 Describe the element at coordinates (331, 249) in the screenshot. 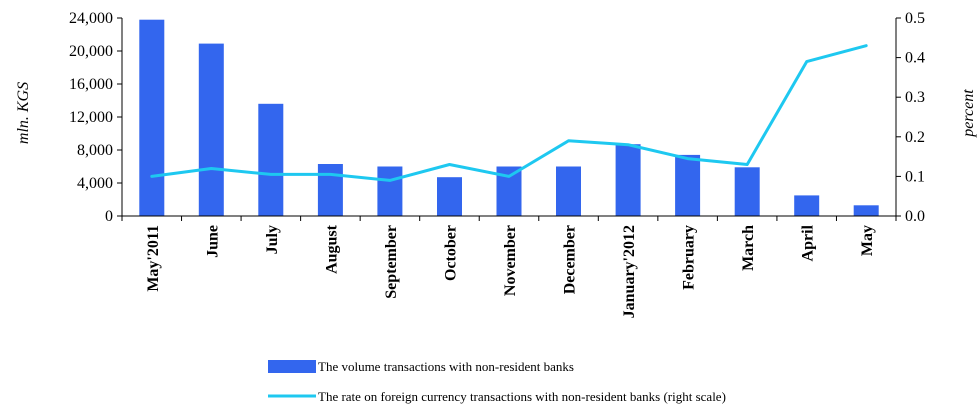

I see `category-label-3: August` at that location.